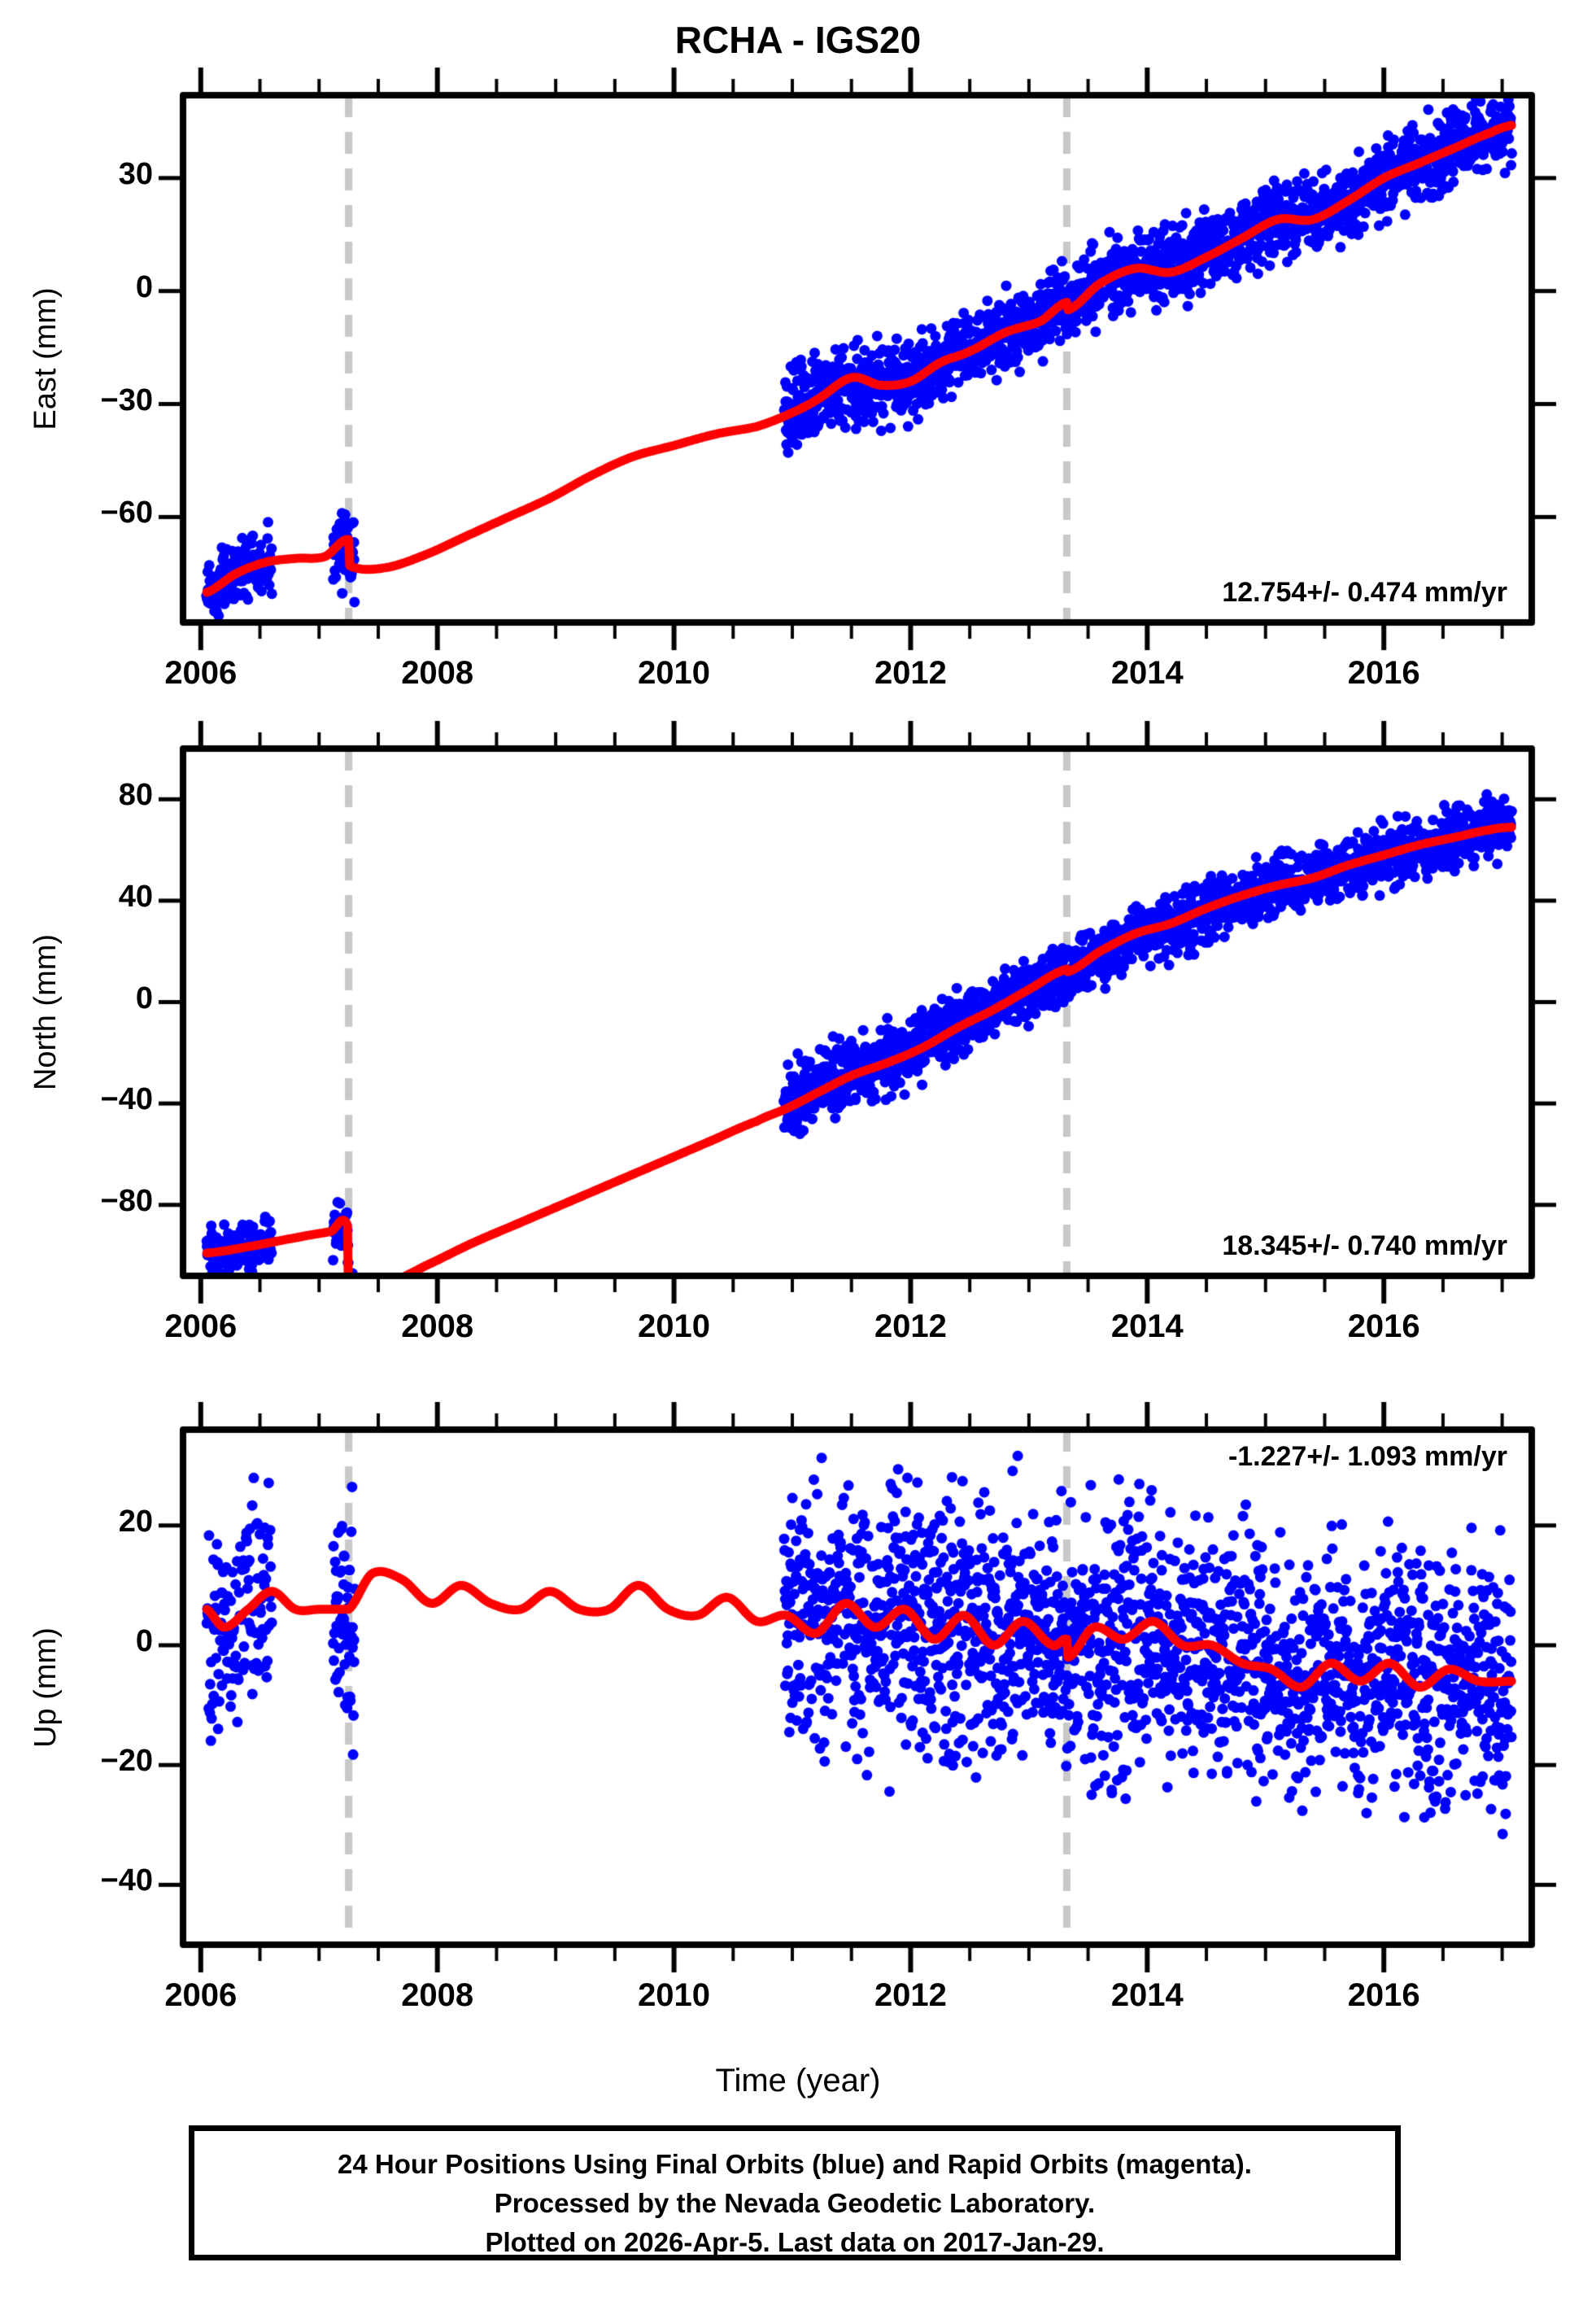  Describe the element at coordinates (1364, 1245) in the screenshot. I see `rate-label-north: 18.345+/- 0.740 mm/yr` at that location.